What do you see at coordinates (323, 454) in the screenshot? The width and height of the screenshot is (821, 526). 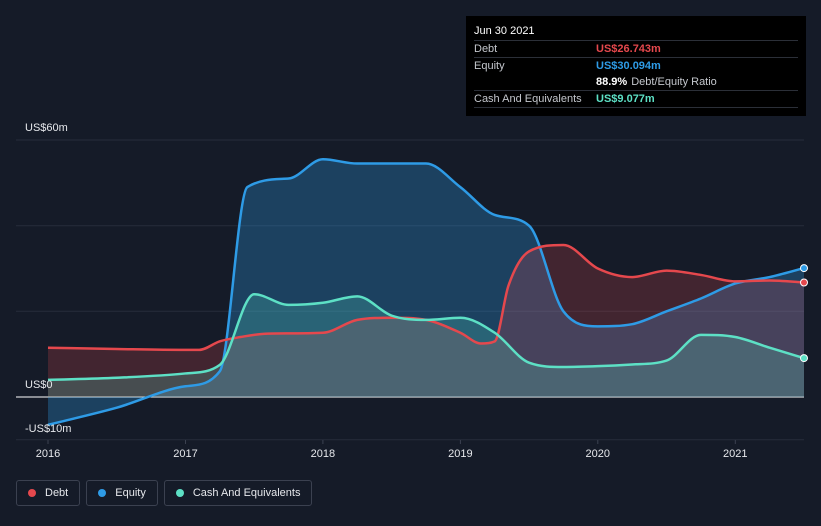 I see `x-tick-label: 2018` at bounding box center [323, 454].